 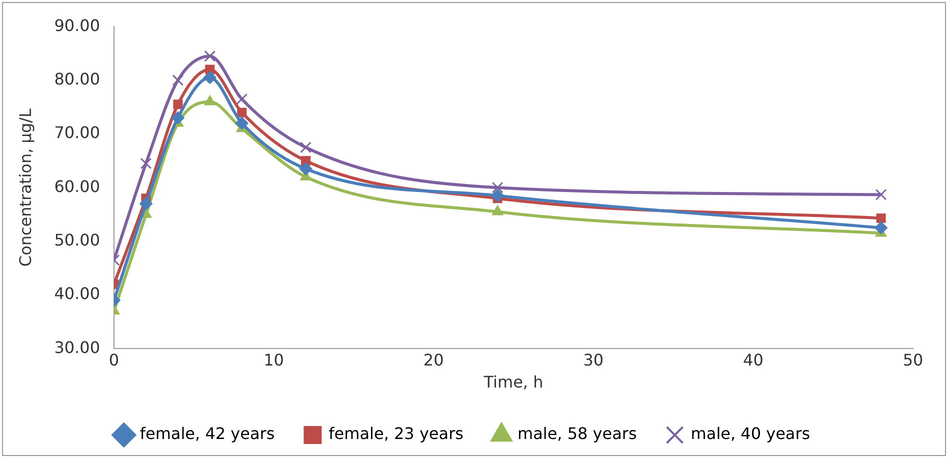 What do you see at coordinates (513, 382) in the screenshot?
I see `x-axis-title: Time, h` at bounding box center [513, 382].